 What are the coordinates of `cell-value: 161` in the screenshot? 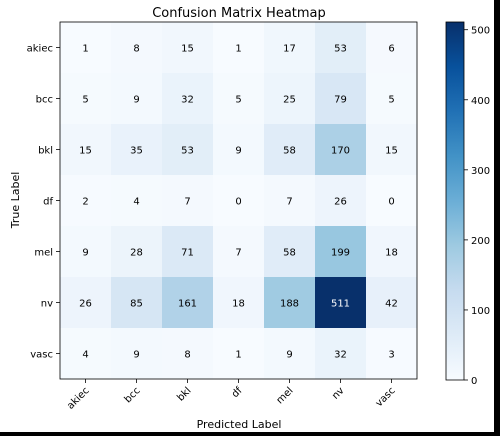 It's located at (187, 304).